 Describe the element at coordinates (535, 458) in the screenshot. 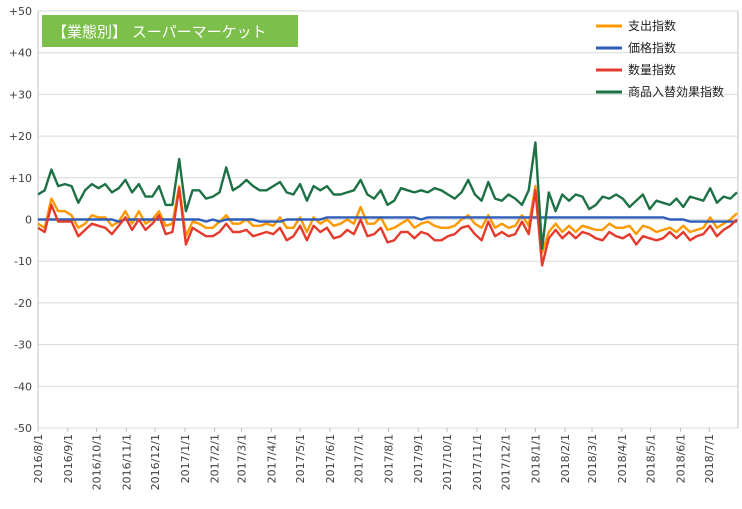

I see `x-tick-label: 2018/1/1` at that location.